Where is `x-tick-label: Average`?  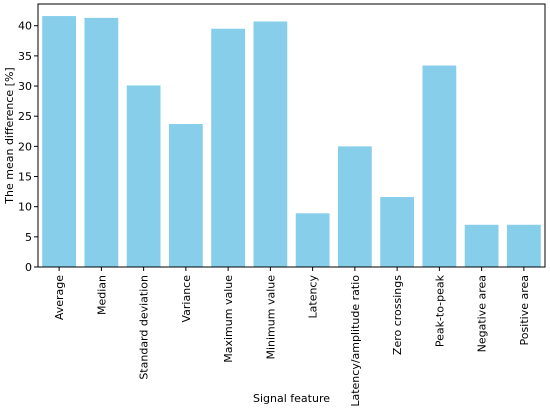
x-tick-label: Average is located at coordinates (59, 297).